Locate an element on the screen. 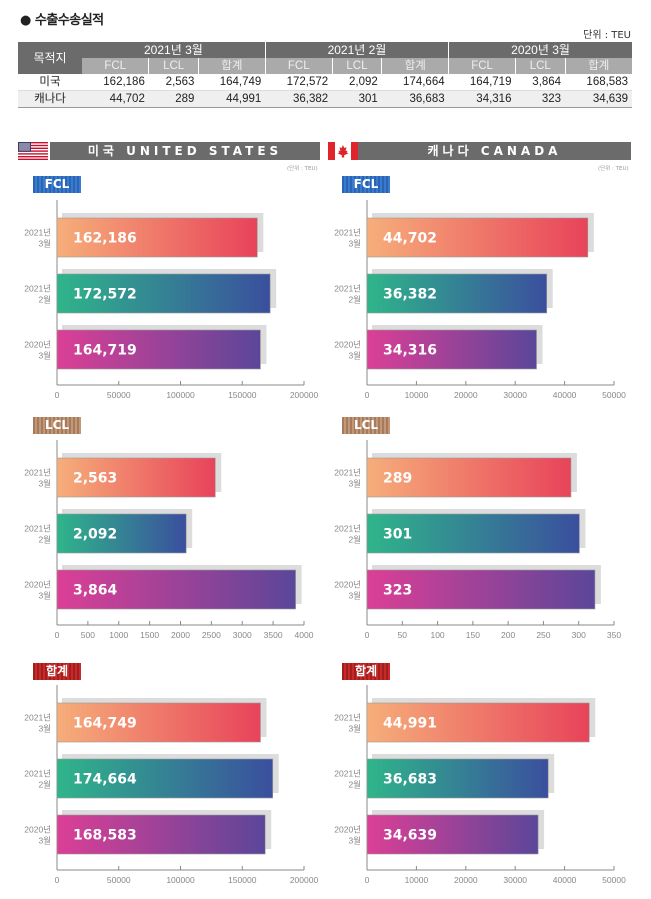  bar-value-label: 162,186 is located at coordinates (105, 239).